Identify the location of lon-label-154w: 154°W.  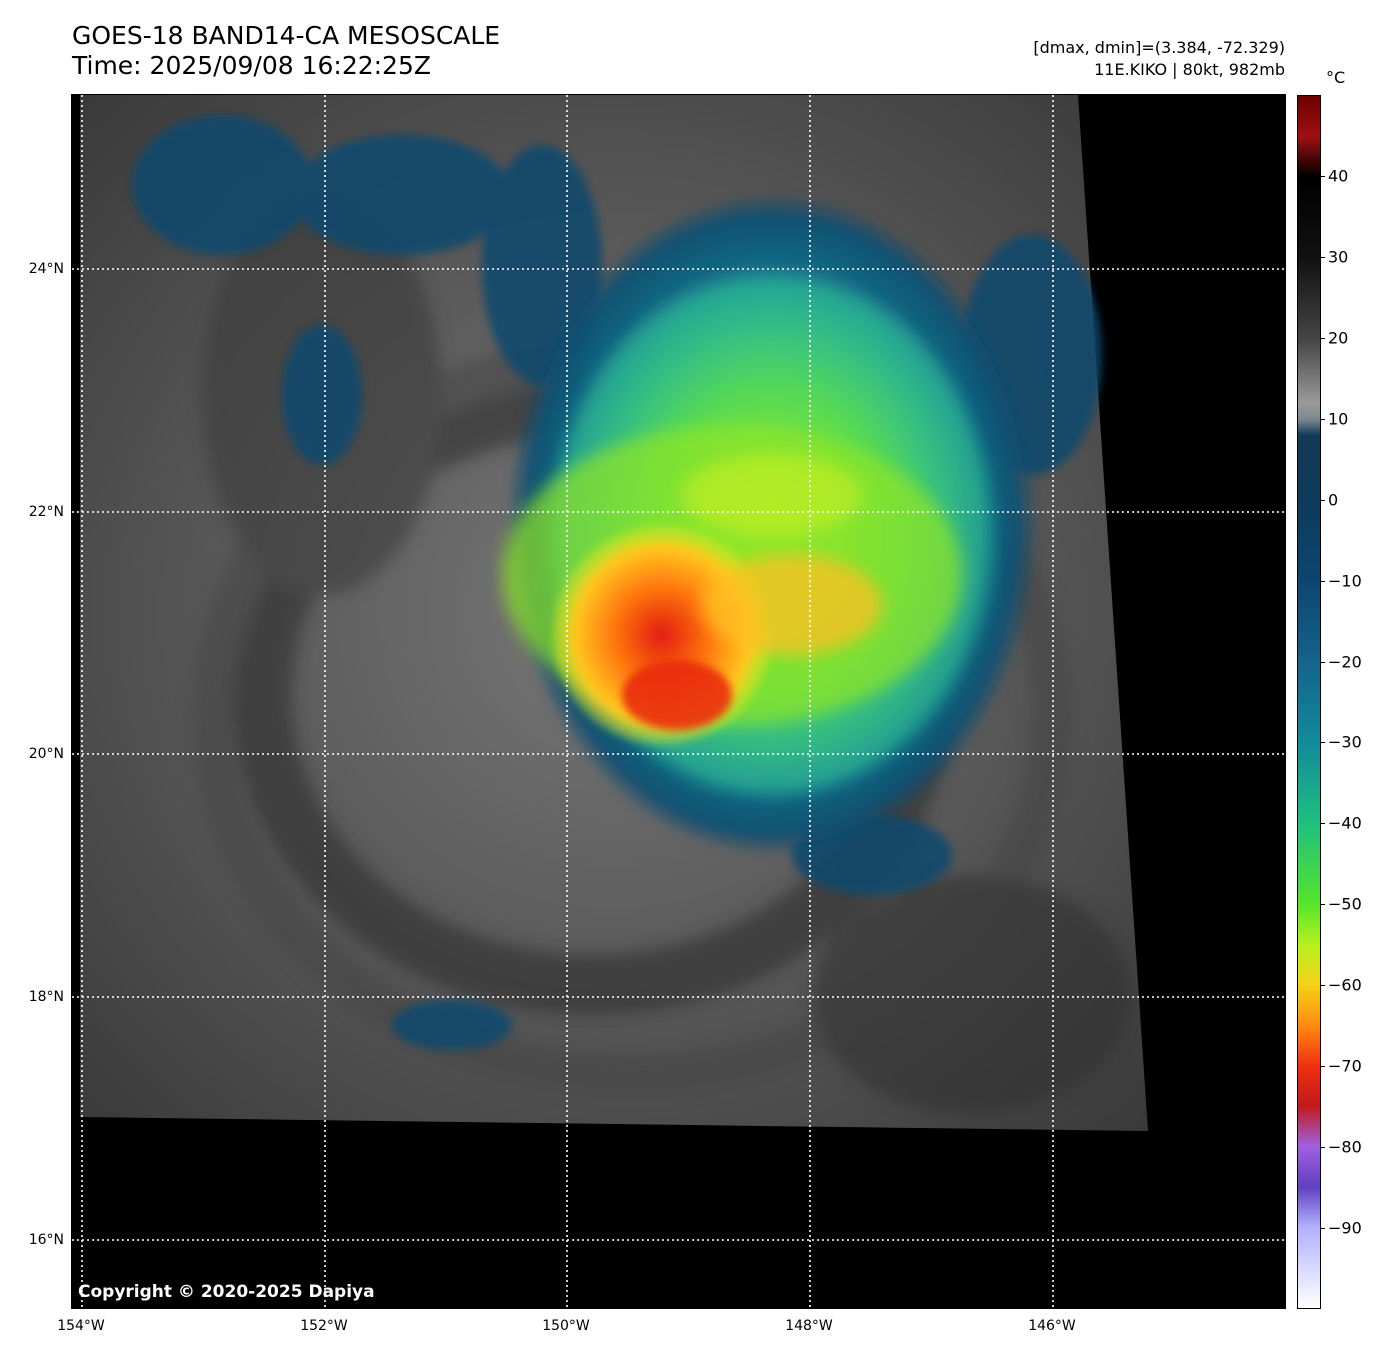
(81, 1326).